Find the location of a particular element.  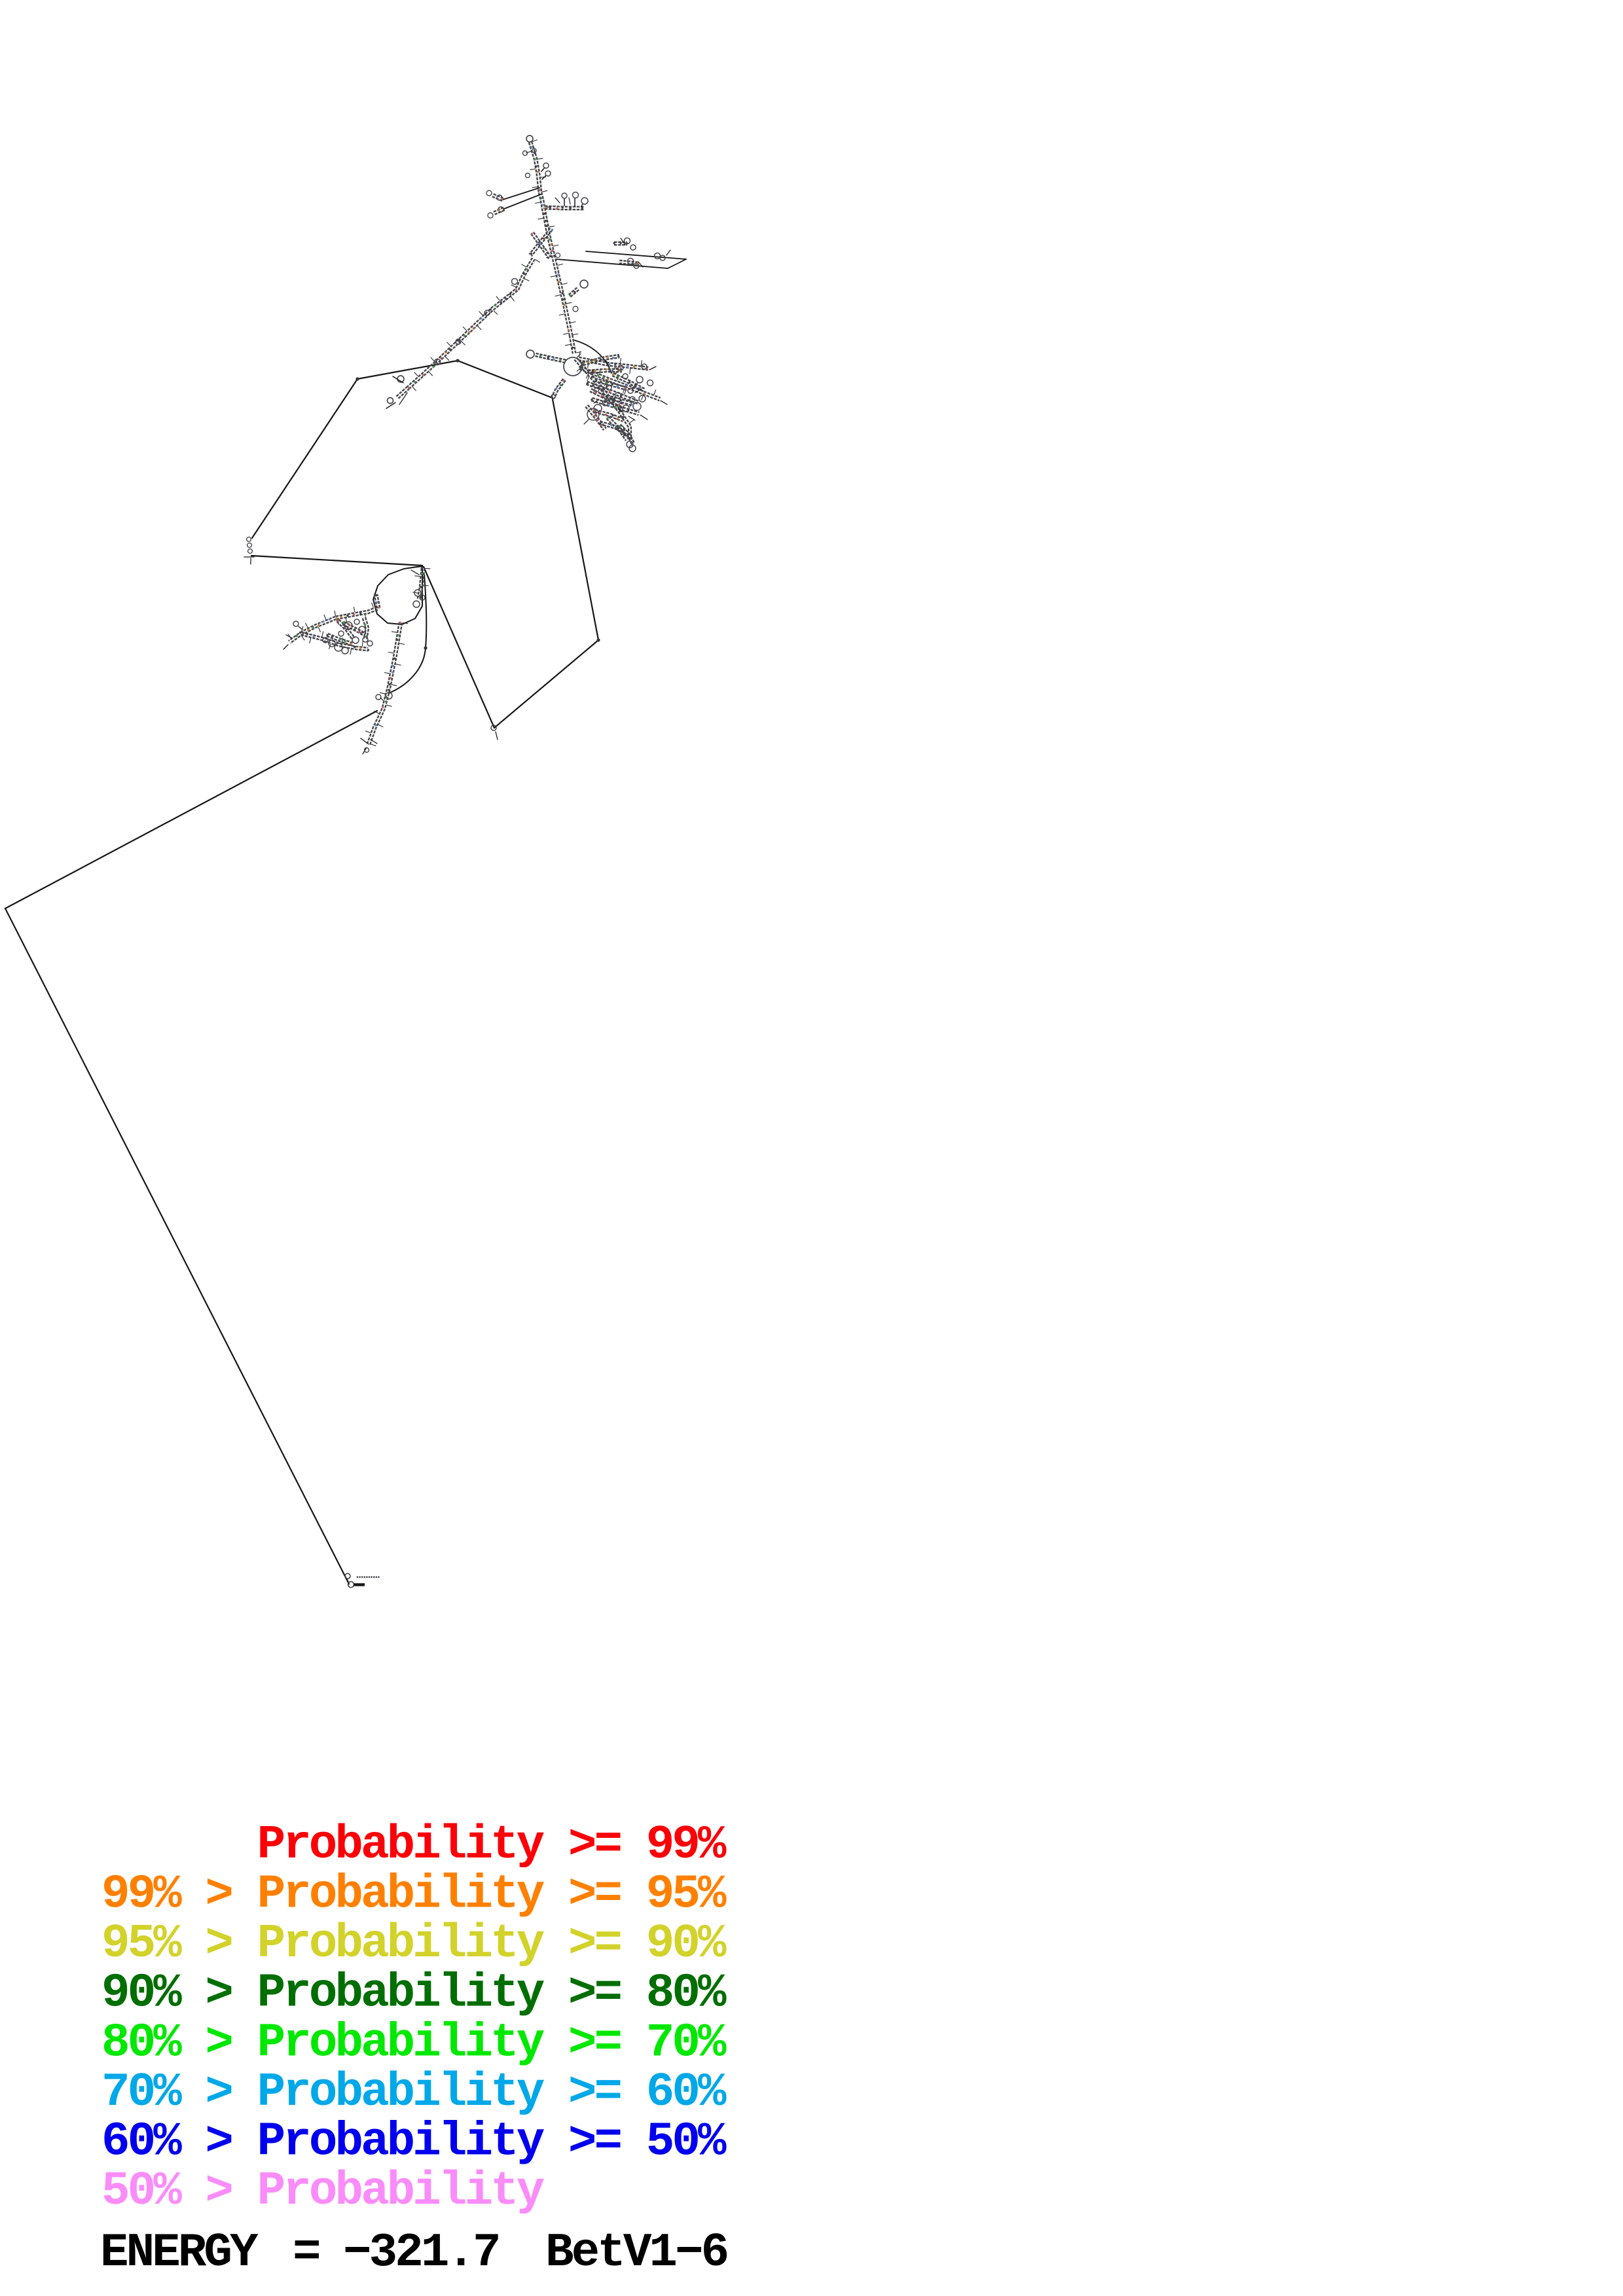

svg-text: 60% > Probability >= 50% is located at coordinates (414, 2141).